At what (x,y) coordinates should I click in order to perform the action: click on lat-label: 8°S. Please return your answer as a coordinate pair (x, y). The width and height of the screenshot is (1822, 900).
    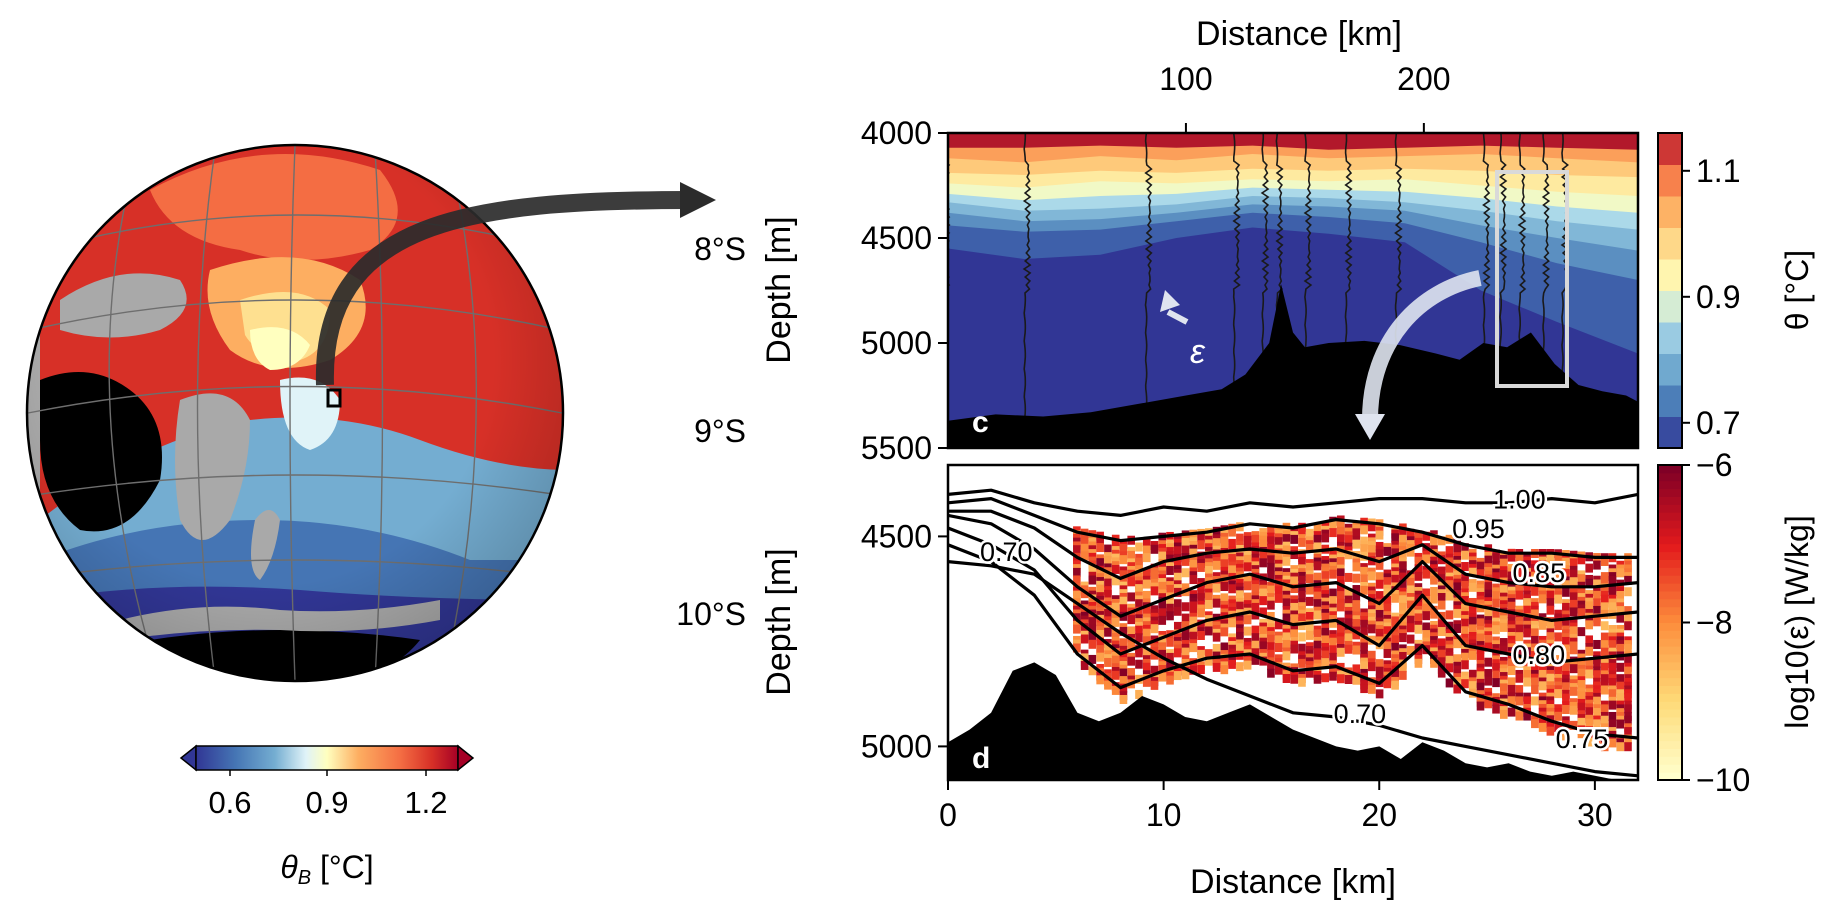
    Looking at the image, I should click on (720, 249).